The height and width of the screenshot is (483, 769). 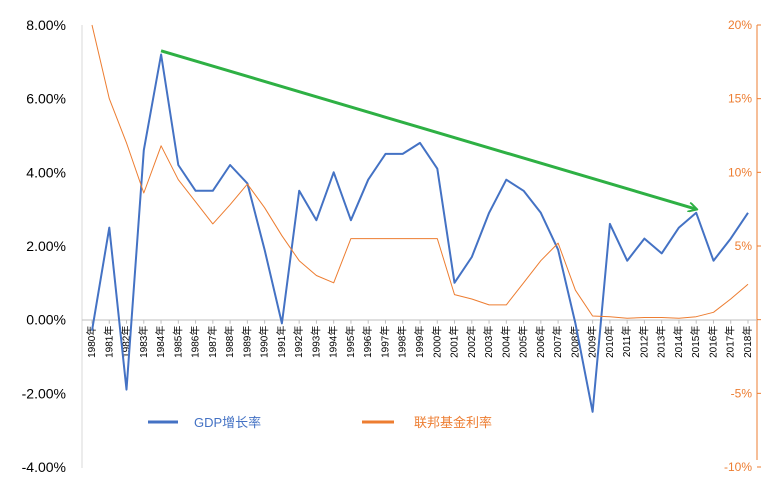 I want to click on x-tick-label: 1989年, so click(x=246, y=342).